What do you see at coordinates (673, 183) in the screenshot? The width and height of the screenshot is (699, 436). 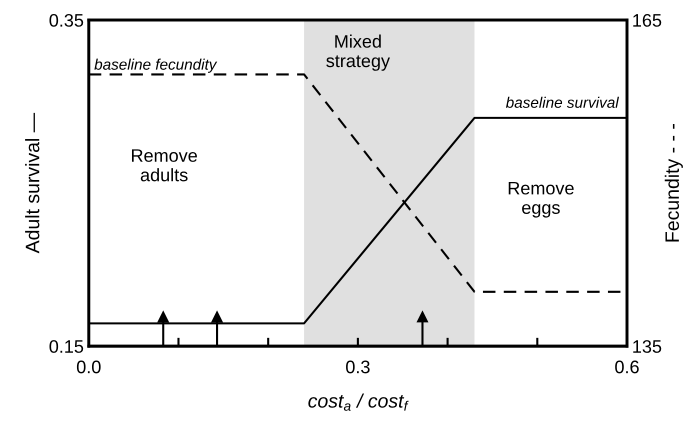 I see `y2-axis-title: Fecundity - - -` at bounding box center [673, 183].